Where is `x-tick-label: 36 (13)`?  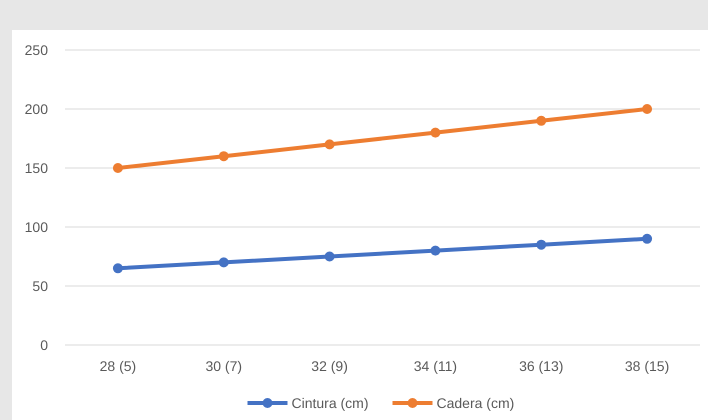 x-tick-label: 36 (13) is located at coordinates (541, 366).